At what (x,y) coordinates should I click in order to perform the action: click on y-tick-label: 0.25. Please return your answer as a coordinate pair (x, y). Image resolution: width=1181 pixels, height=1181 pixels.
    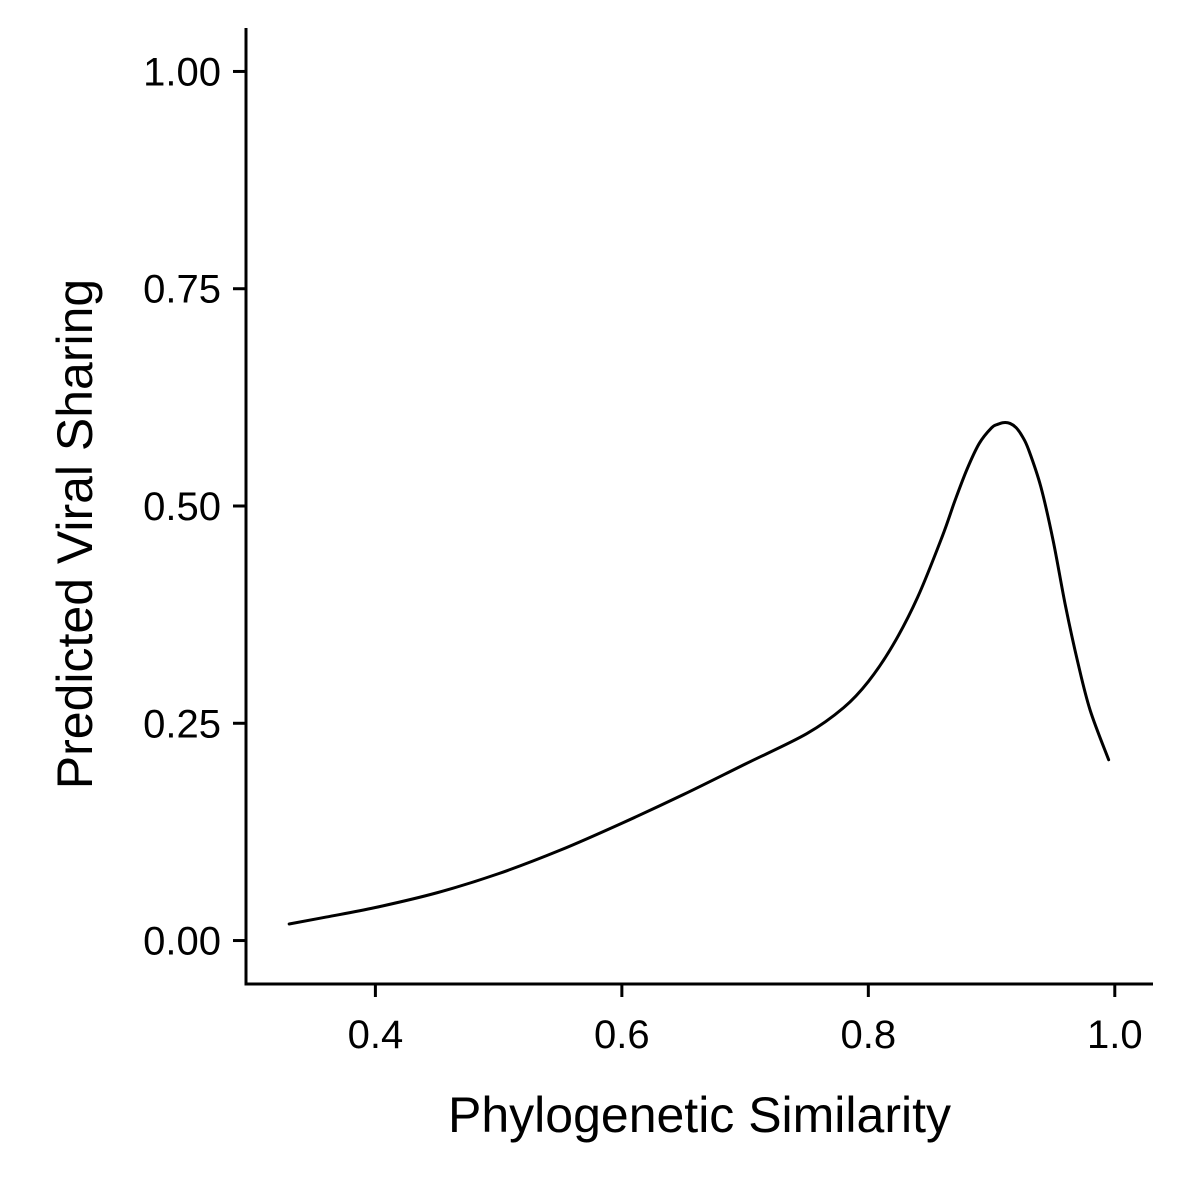
    Looking at the image, I should click on (182, 724).